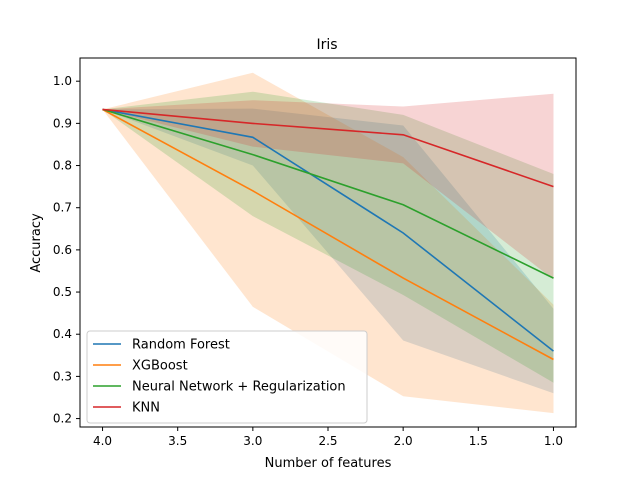 This screenshot has height=484, width=640. What do you see at coordinates (62, 123) in the screenshot?
I see `y-tick-label: 0.9` at bounding box center [62, 123].